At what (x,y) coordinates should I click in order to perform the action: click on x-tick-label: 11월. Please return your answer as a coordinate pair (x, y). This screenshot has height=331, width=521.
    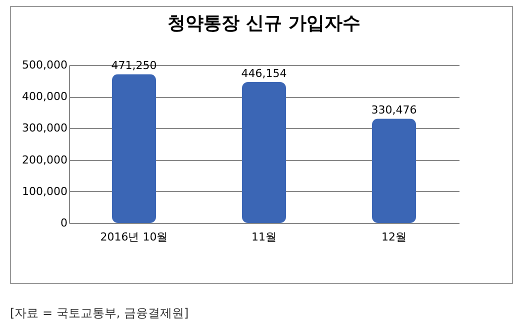
    Looking at the image, I should click on (264, 237).